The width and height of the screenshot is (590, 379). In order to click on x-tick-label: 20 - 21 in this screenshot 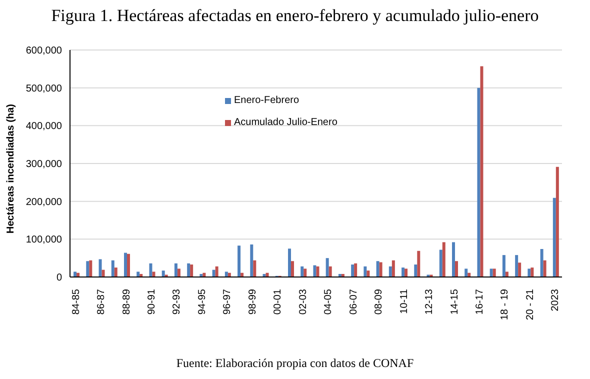, I will do `click(530, 304)`.